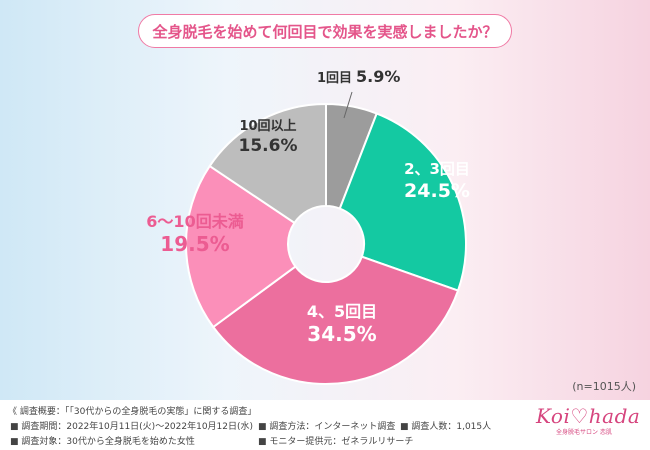  I want to click on survey-overview: 《 調査概要：「「30代からの全身脱毛の実態」に関する調査」, so click(132, 412).